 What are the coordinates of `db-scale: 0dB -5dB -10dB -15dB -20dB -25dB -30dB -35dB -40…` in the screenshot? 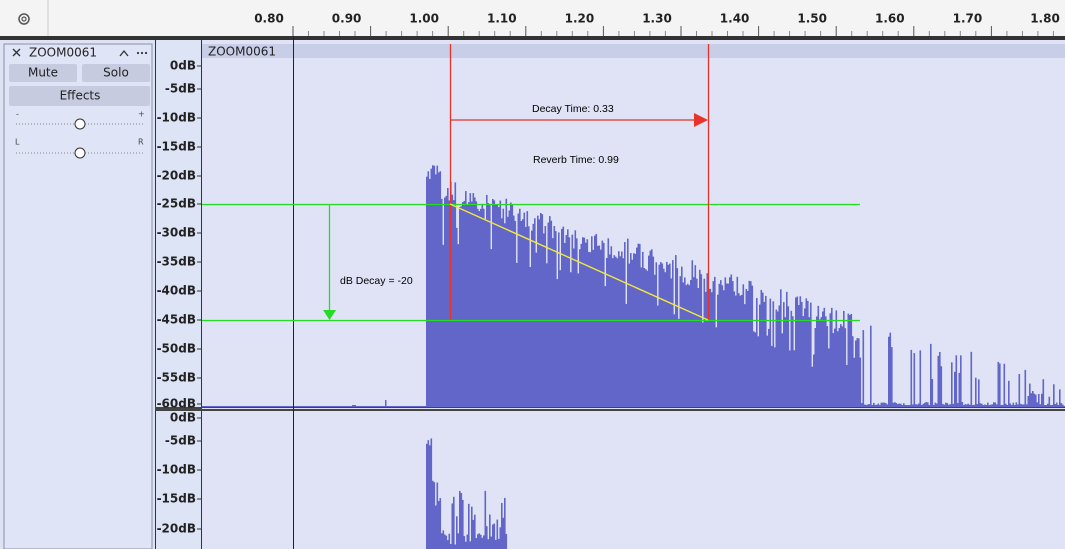 It's located at (179, 297).